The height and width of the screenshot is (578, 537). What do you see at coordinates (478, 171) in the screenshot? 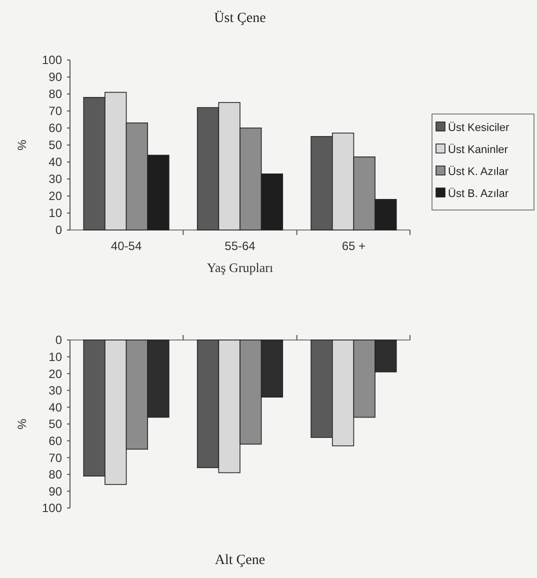
I see `legend-label: Üst K. Azılar` at bounding box center [478, 171].